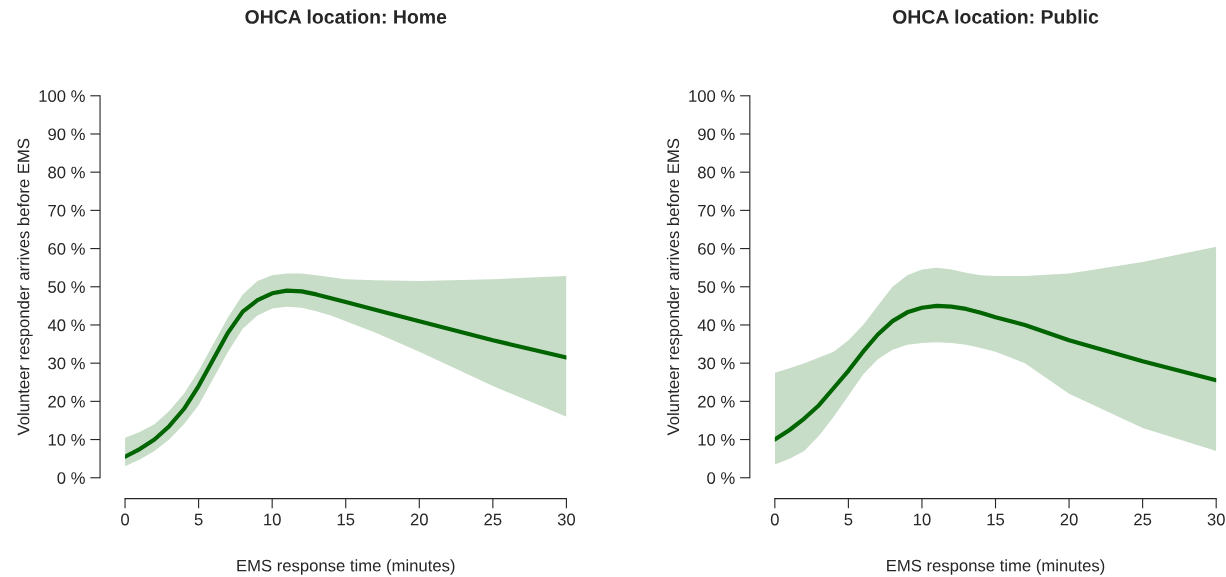  What do you see at coordinates (346, 16) in the screenshot?
I see `chart-title: OHCA location: Home` at bounding box center [346, 16].